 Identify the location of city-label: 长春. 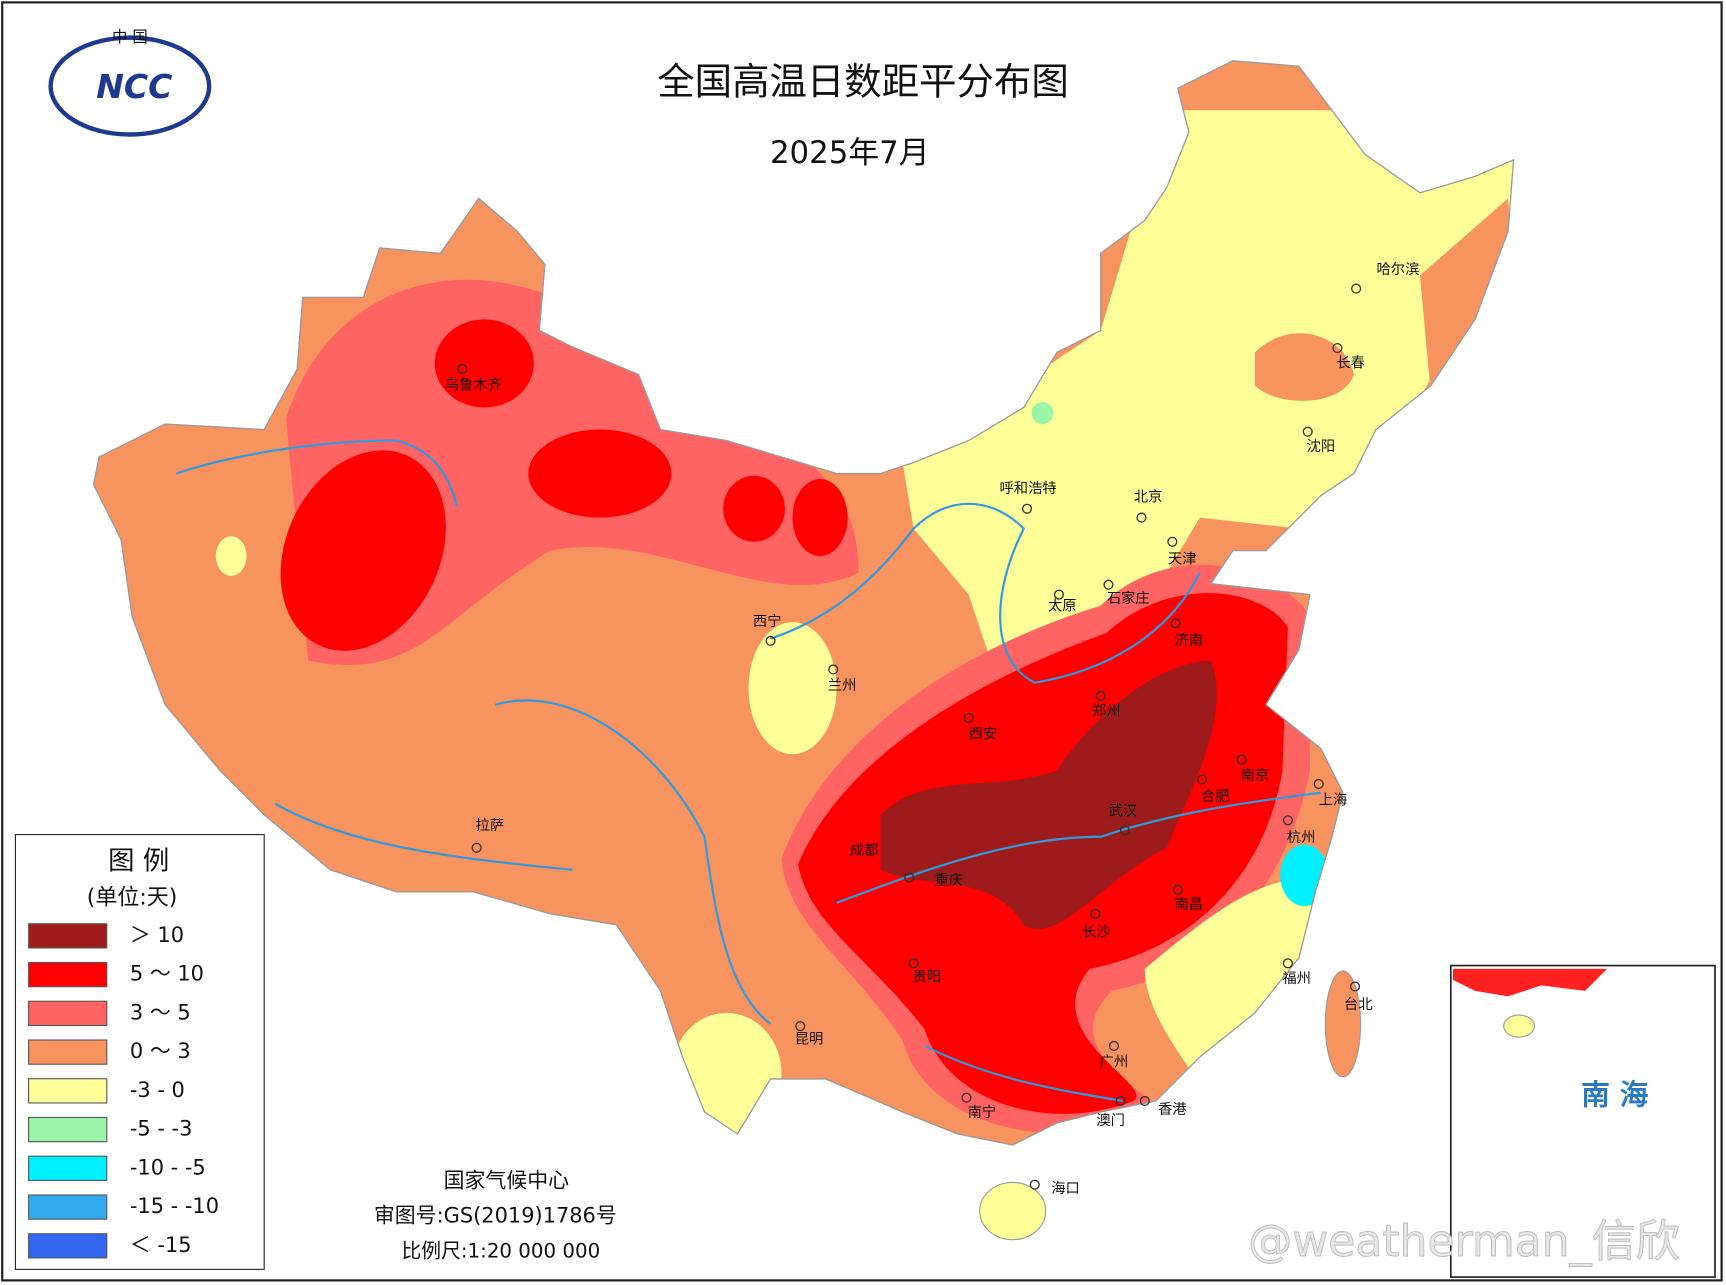
(1350, 362).